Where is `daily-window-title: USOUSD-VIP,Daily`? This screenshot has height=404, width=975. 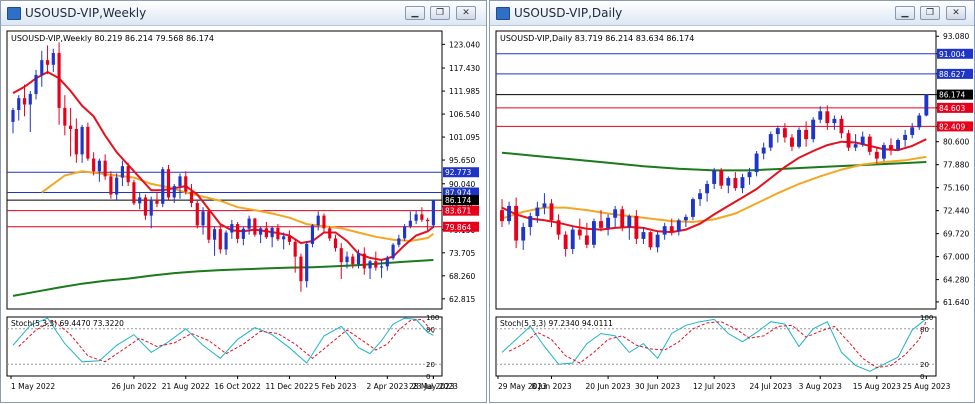
daily-window-title: USOUSD-VIP,Daily is located at coordinates (568, 13).